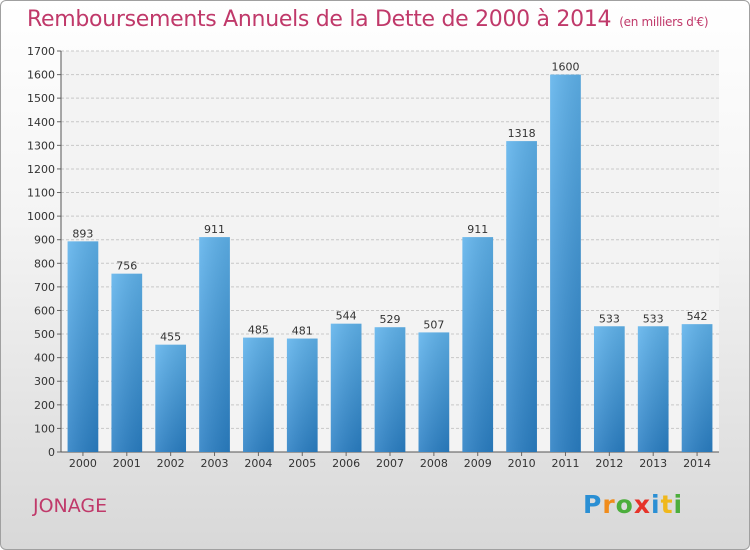 Image resolution: width=750 pixels, height=550 pixels. I want to click on value-label-2003: 911, so click(214, 229).